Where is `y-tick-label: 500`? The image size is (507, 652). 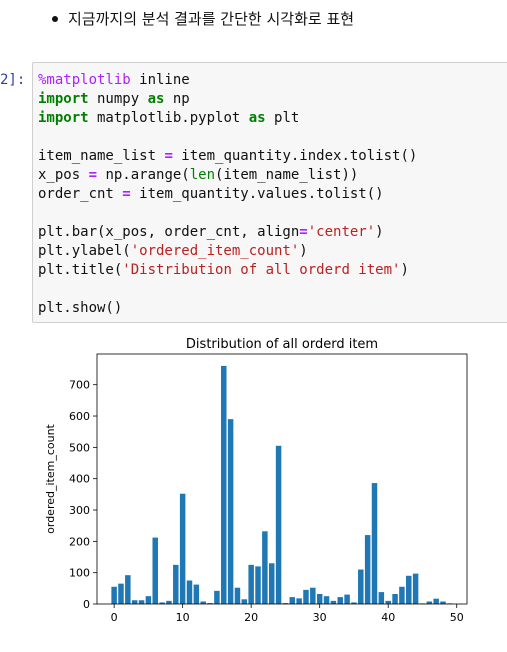
y-tick-label: 500 is located at coordinates (79, 447).